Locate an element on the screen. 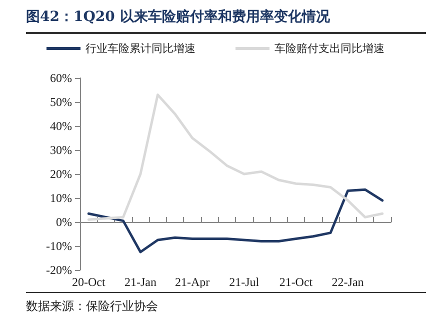 This screenshot has width=431, height=326. x-tick-label: 21-Jul is located at coordinates (244, 282).